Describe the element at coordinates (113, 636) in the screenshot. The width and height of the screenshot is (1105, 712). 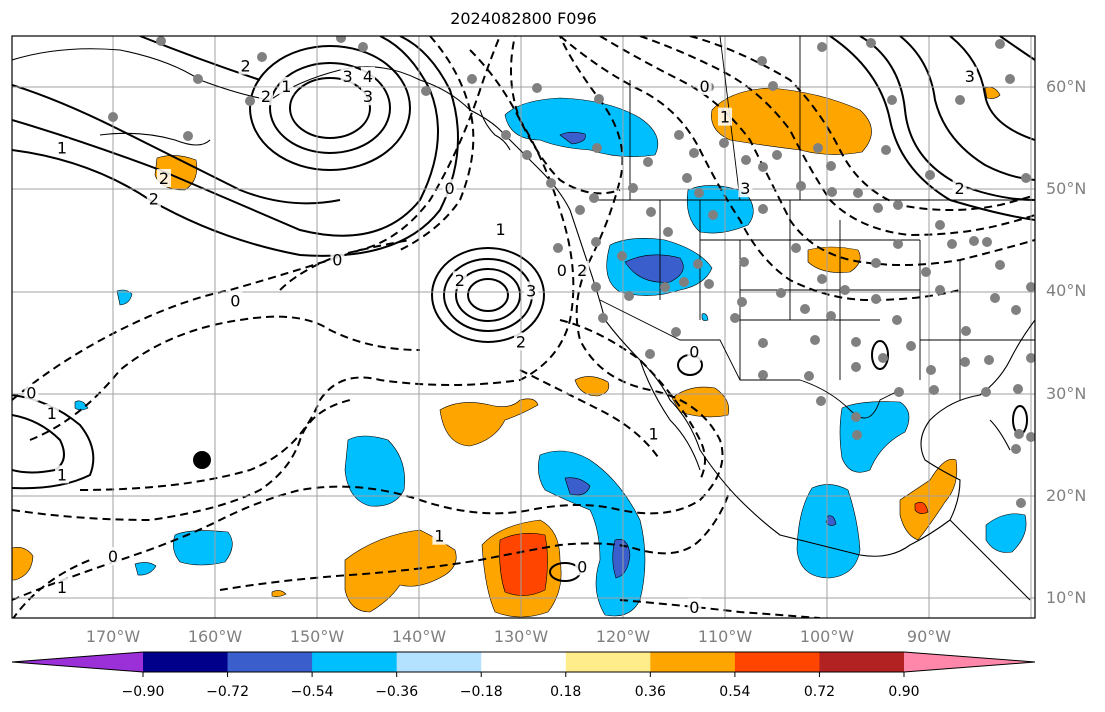
I see `lon-label: 170°W` at that location.